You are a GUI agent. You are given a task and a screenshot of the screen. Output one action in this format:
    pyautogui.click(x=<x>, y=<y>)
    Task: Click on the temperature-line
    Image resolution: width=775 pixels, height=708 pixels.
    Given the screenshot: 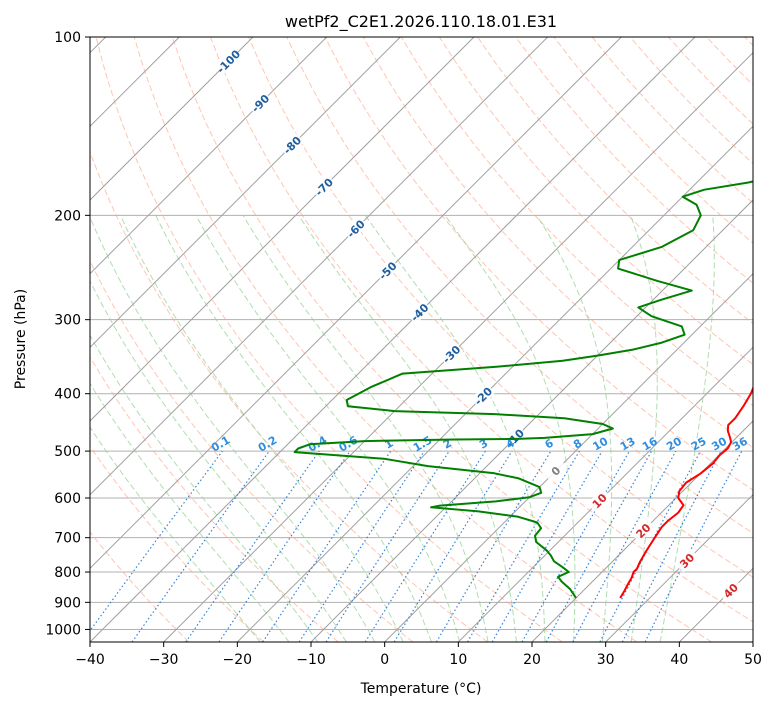 What is the action you would take?
    pyautogui.click(x=686, y=492)
    